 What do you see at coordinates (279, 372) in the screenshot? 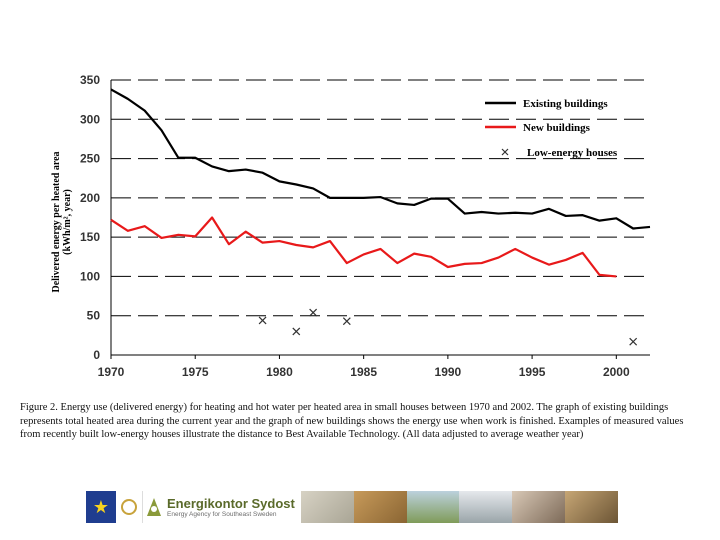
I see `x-tick-1980: 1980` at bounding box center [279, 372].